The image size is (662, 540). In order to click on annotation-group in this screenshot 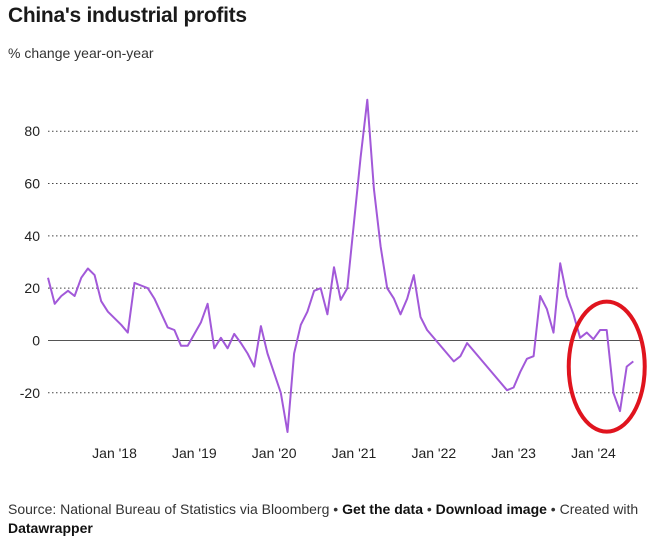, I will do `click(606, 366)`.